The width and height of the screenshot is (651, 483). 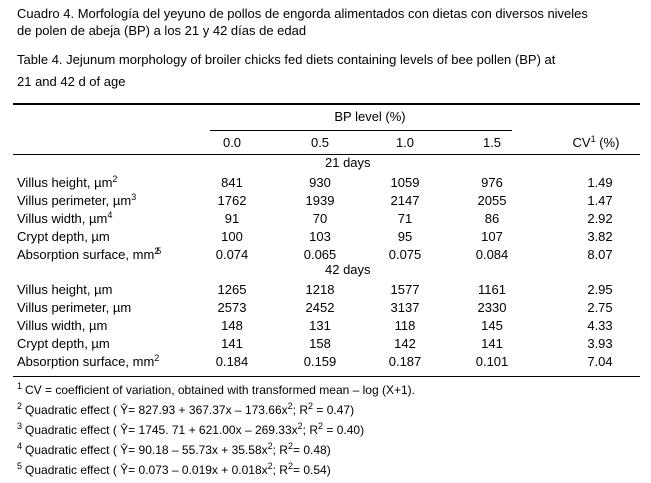 What do you see at coordinates (326, 104) in the screenshot?
I see `top-rule` at bounding box center [326, 104].